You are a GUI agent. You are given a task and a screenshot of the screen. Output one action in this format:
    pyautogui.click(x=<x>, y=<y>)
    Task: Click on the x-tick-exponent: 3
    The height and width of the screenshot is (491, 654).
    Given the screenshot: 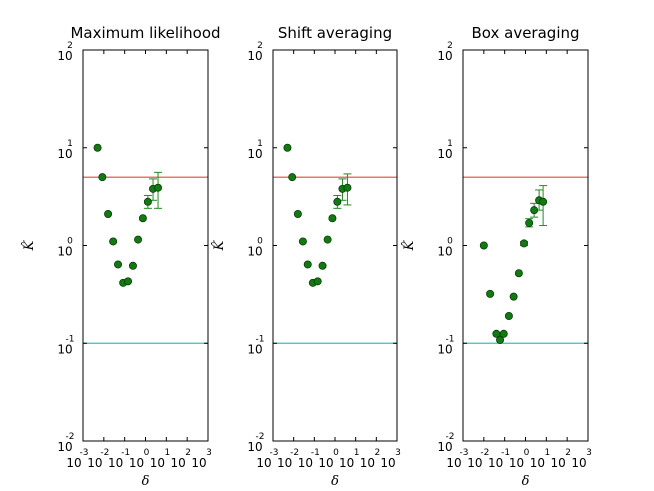 What is the action you would take?
    pyautogui.click(x=398, y=453)
    